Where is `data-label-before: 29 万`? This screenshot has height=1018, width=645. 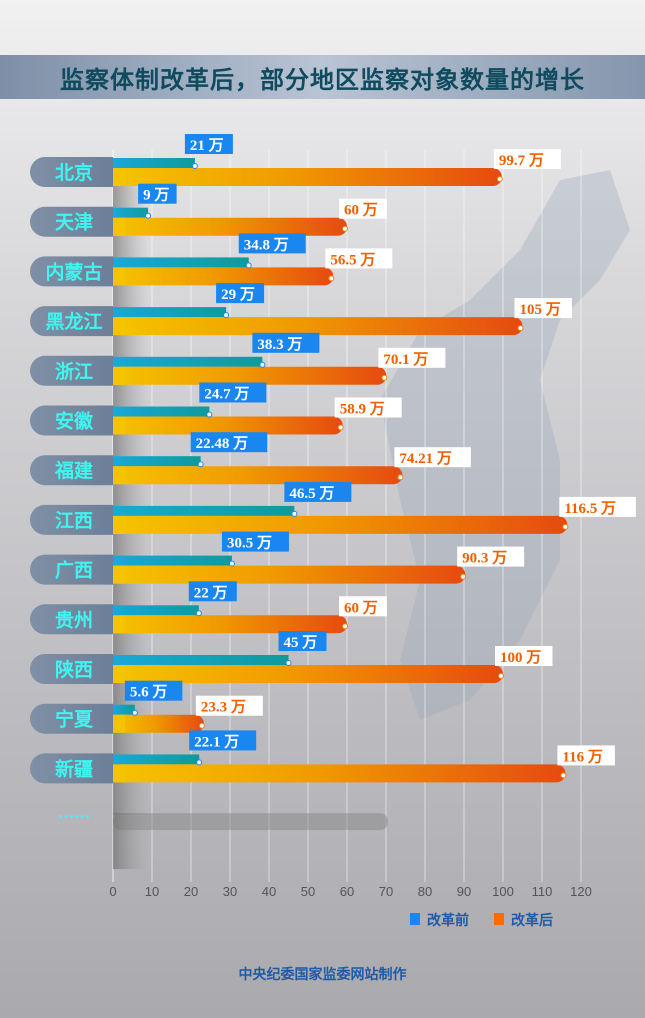
data-label-before: 29 万 is located at coordinates (240, 293).